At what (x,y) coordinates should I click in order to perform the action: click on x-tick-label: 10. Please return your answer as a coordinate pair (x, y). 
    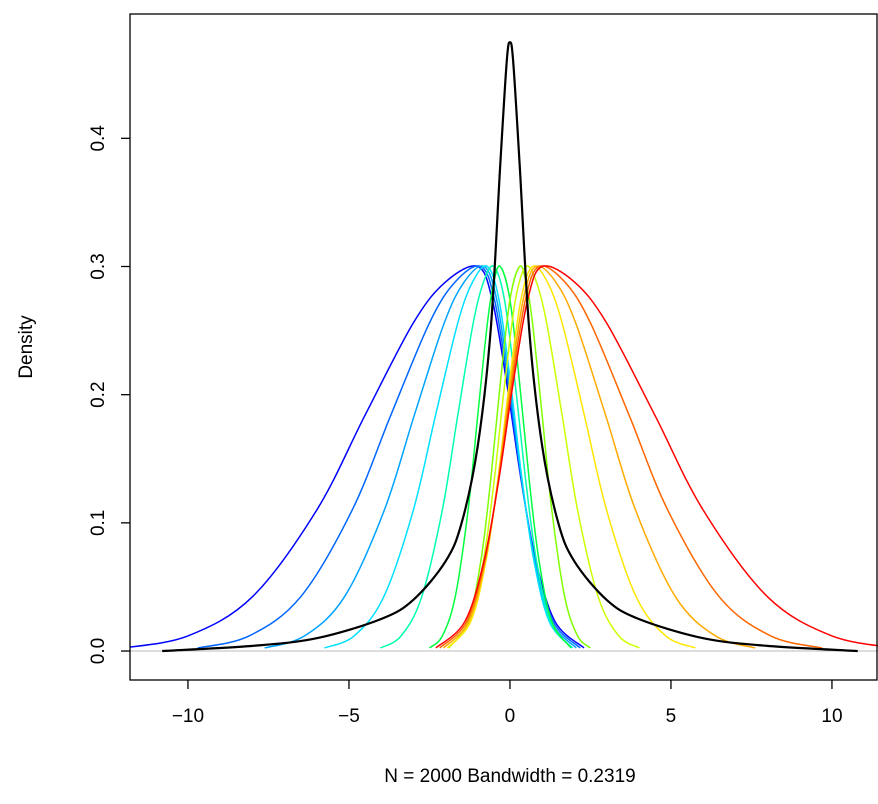
    Looking at the image, I should click on (831, 716).